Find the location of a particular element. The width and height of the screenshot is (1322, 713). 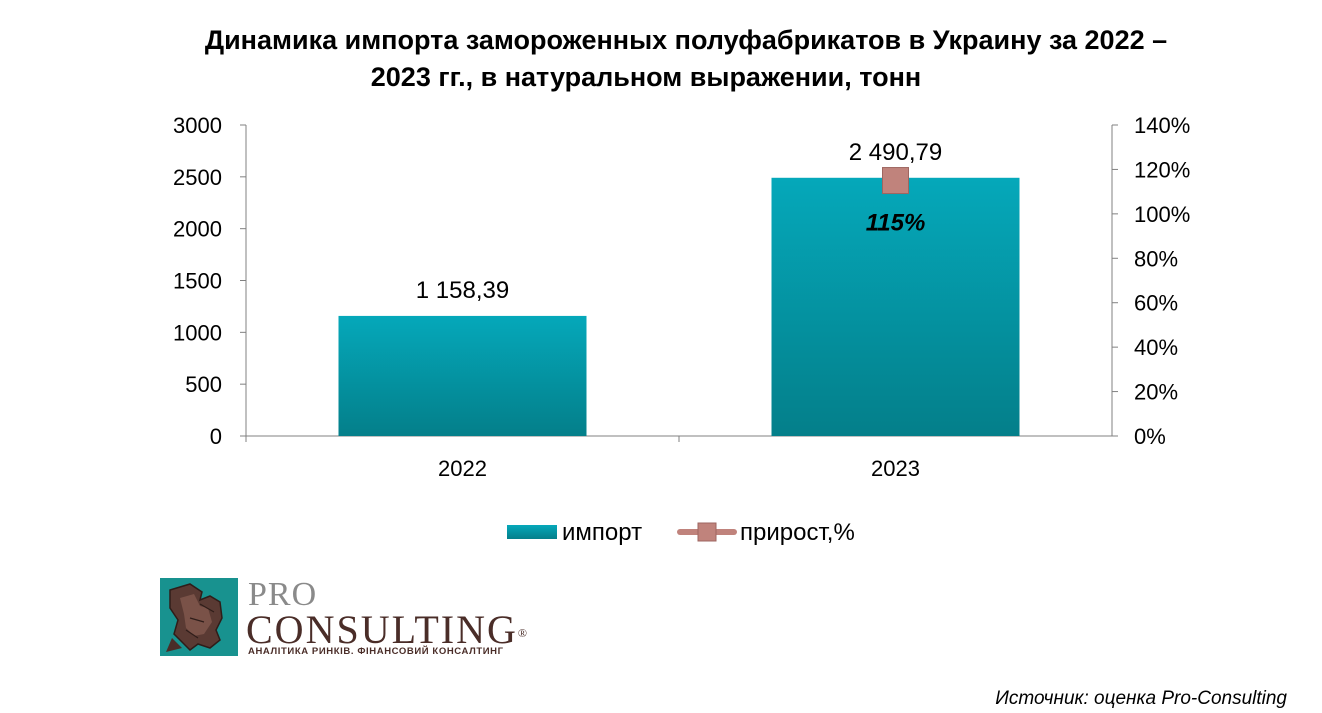

y2-tick-label: 80% is located at coordinates (1156, 258).